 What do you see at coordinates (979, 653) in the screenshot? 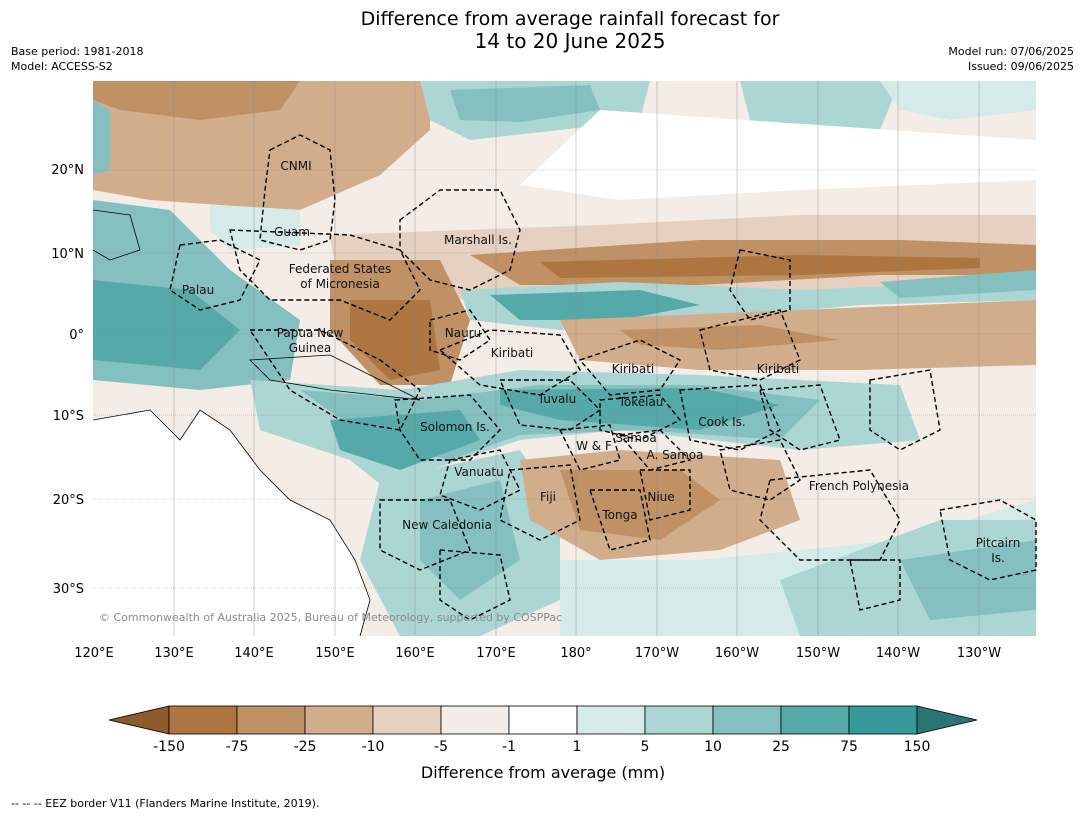
I see `lon-label: 130°W` at bounding box center [979, 653].